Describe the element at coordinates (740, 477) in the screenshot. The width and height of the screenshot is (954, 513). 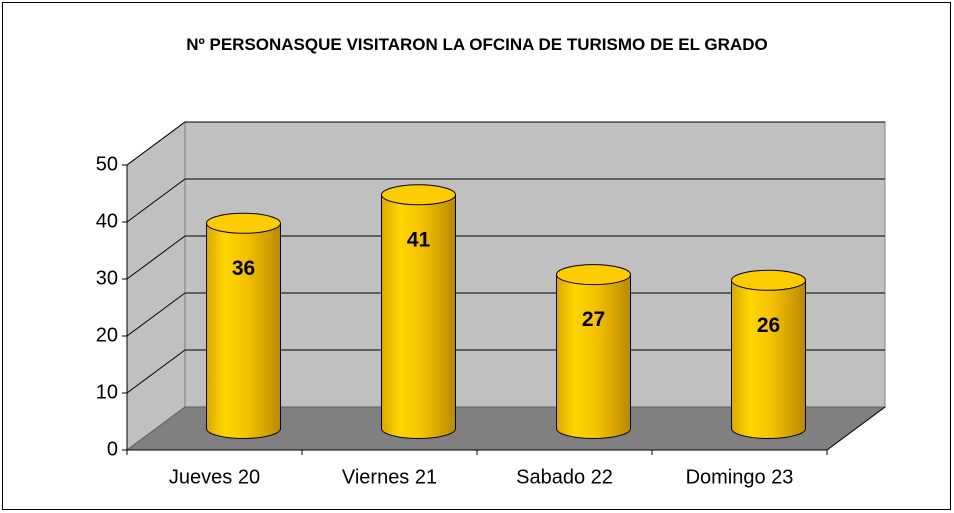
I see `x-tick-label: Domingo 23` at that location.